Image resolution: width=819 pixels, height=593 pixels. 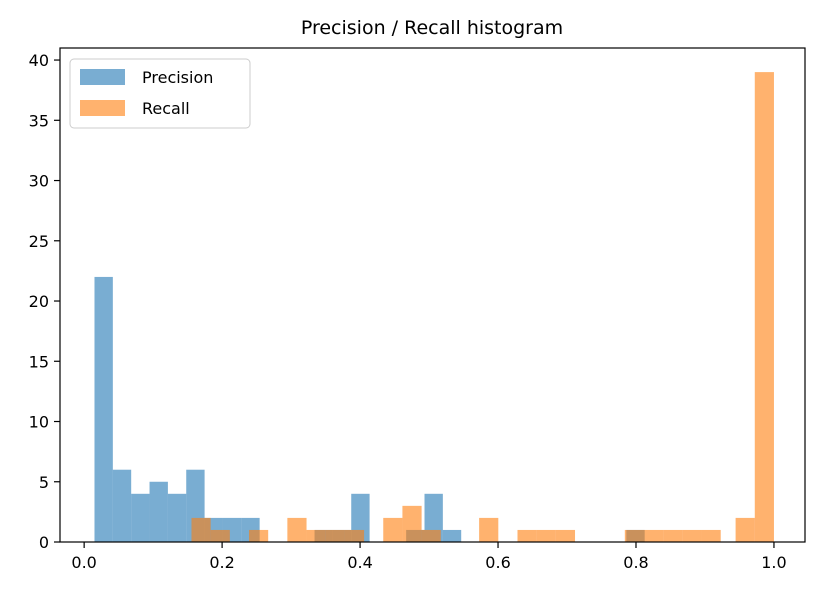 What do you see at coordinates (39, 301) in the screenshot?
I see `y-tick-label: 20` at bounding box center [39, 301].